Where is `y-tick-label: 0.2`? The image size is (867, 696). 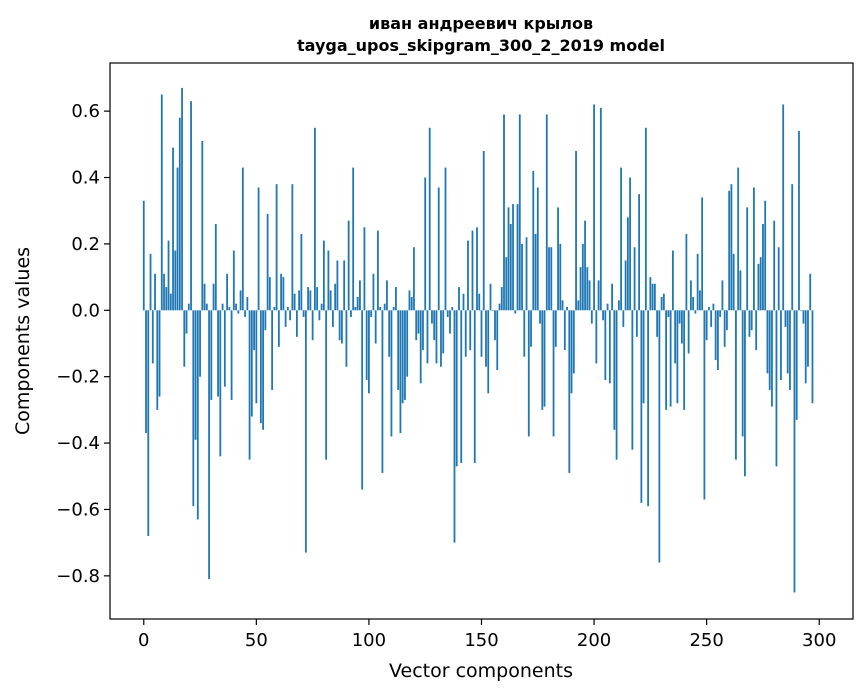
y-tick-label: 0.2 is located at coordinates (85, 244).